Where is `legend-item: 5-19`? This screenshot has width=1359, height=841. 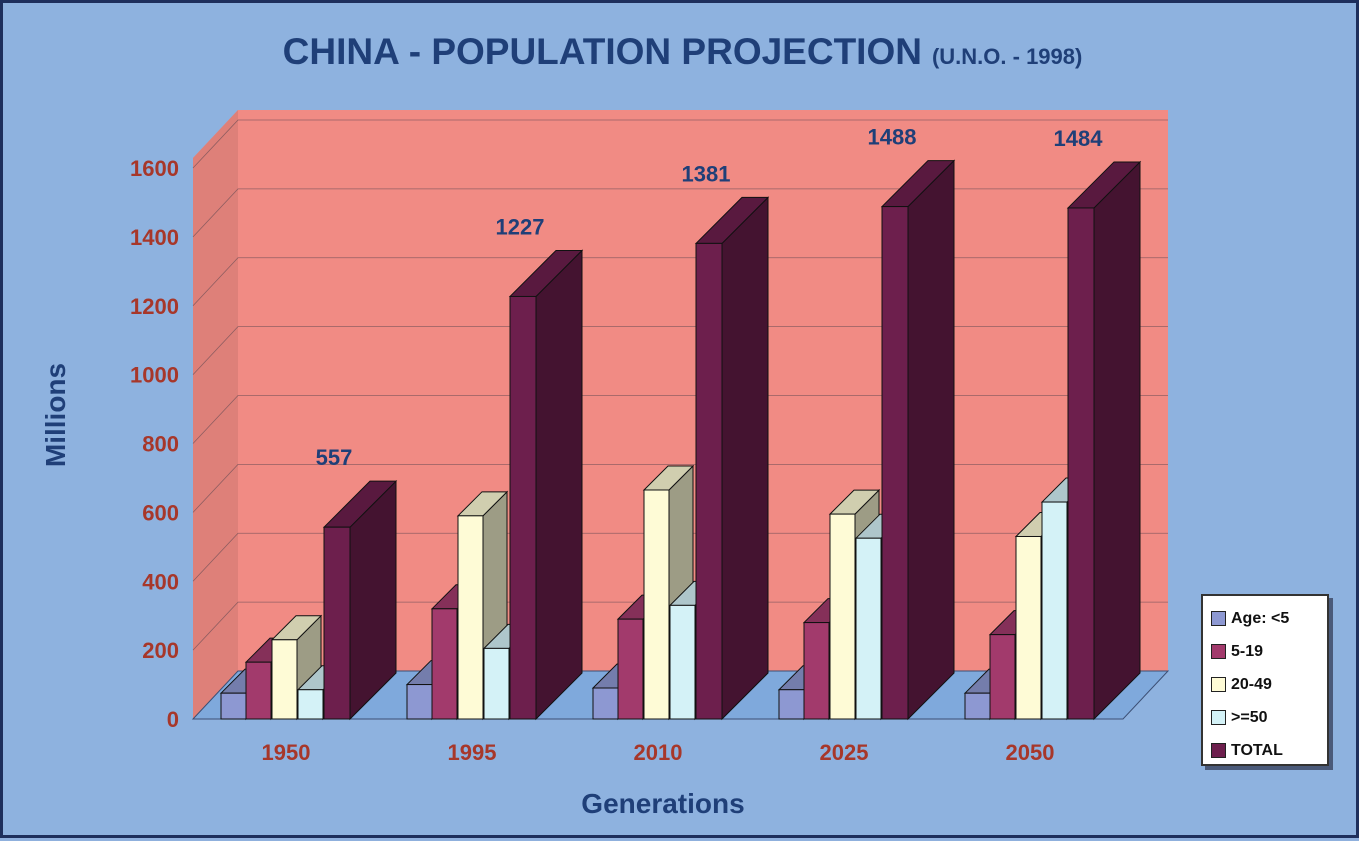
legend-item: 5-19 is located at coordinates (1269, 651).